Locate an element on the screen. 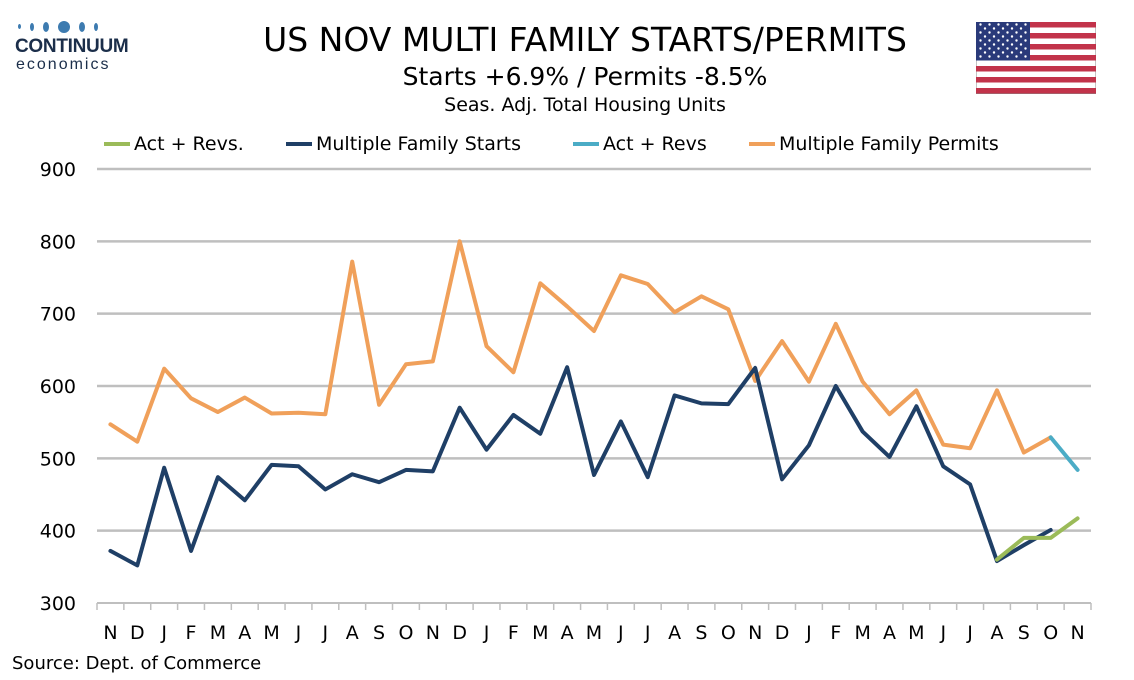 This screenshot has height=680, width=1134. logo-subtext: economics is located at coordinates (63, 64).